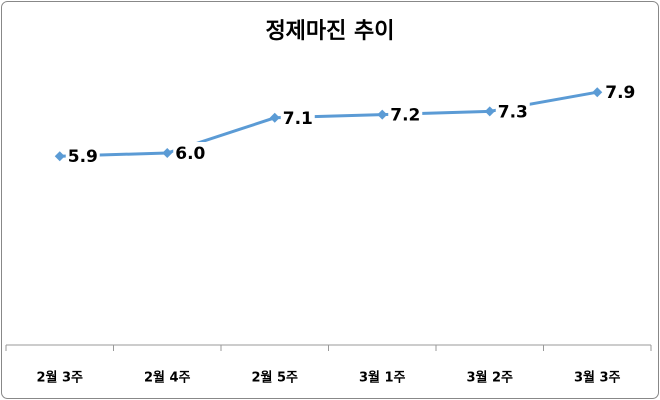 The width and height of the screenshot is (660, 400). I want to click on value-label: 7.3, so click(513, 112).